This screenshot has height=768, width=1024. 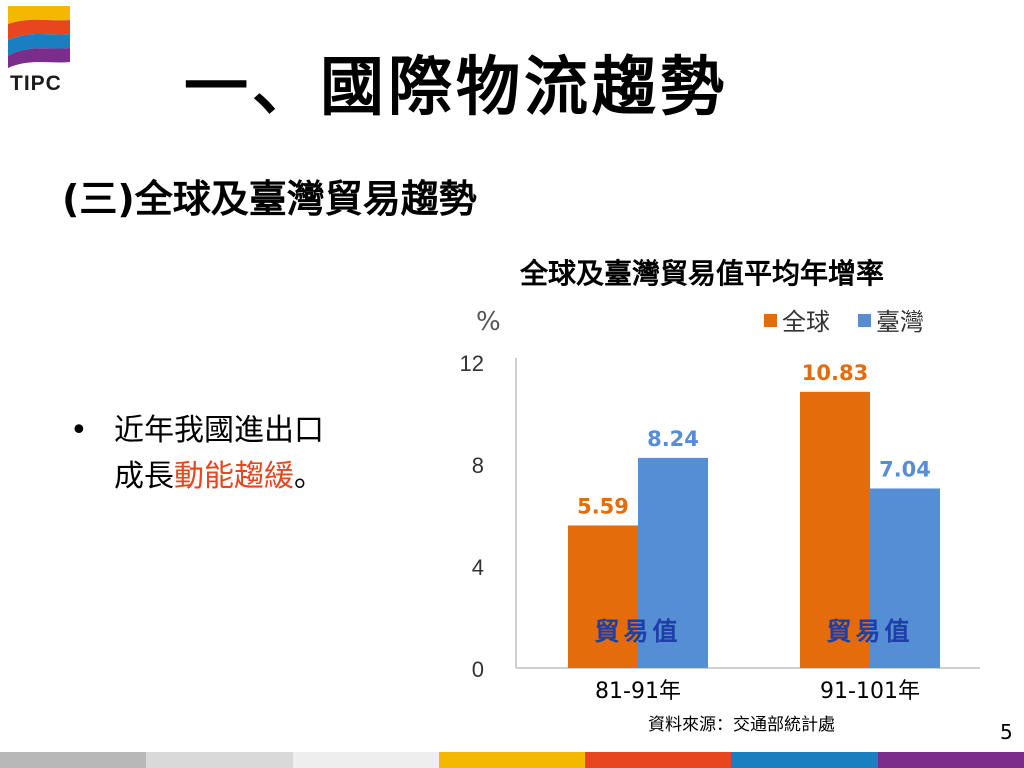 What do you see at coordinates (870, 691) in the screenshot?
I see `x-tick-label: 91-101年` at bounding box center [870, 691].